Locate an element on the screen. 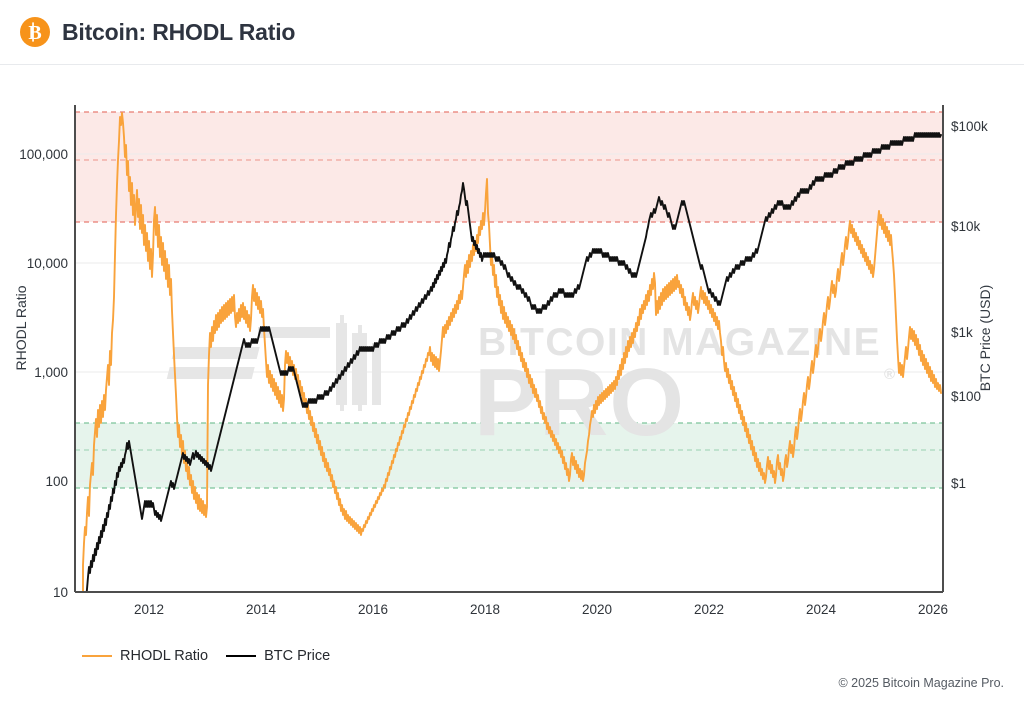  y-left-tick-100000: 100,000 is located at coordinates (43, 154).